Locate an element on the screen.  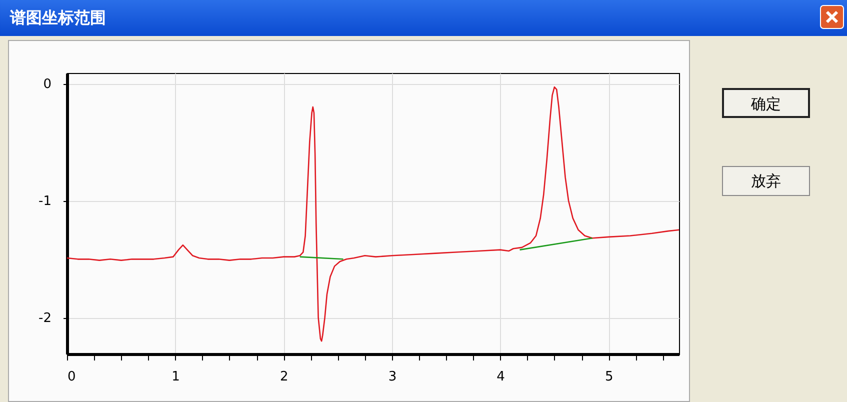
text: 放弃 is located at coordinates (766, 181).